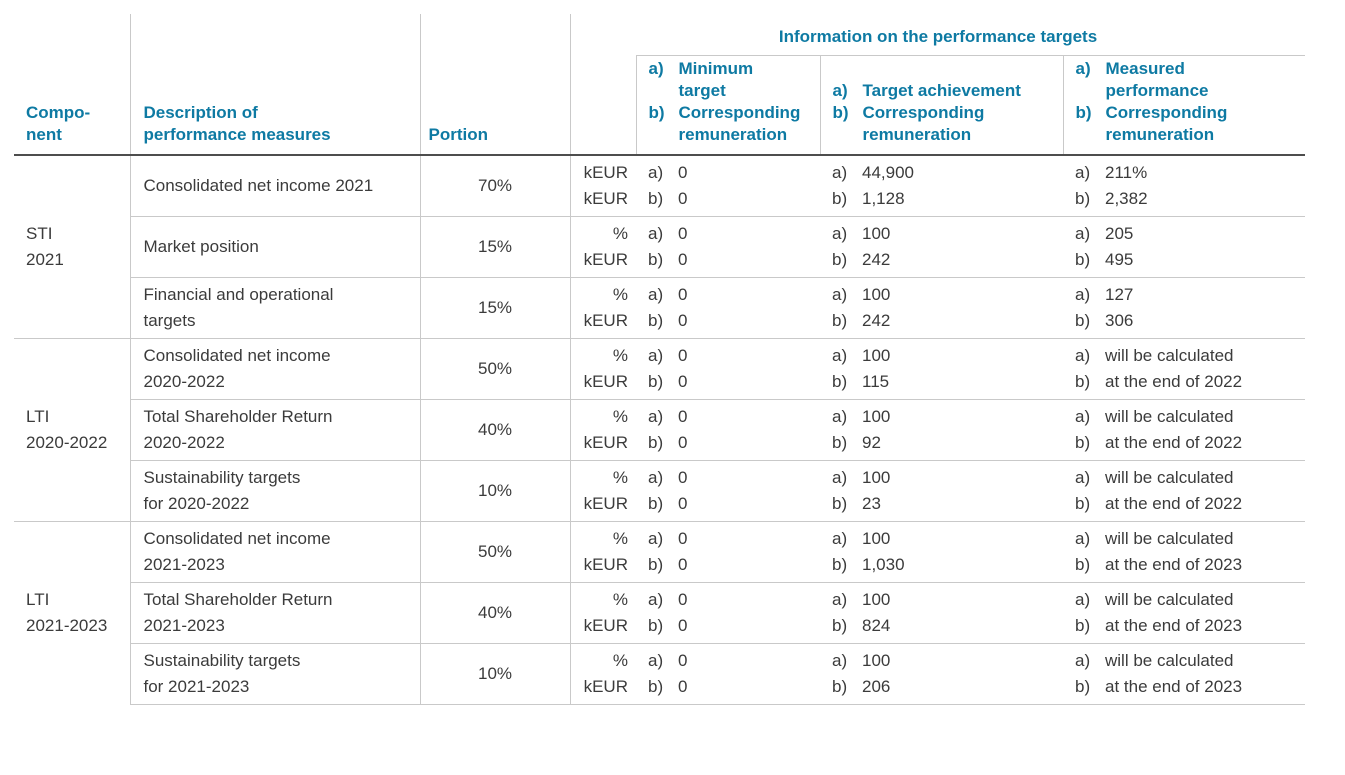 This screenshot has width=1345, height=775. I want to click on portion-cell: 10%, so click(495, 673).